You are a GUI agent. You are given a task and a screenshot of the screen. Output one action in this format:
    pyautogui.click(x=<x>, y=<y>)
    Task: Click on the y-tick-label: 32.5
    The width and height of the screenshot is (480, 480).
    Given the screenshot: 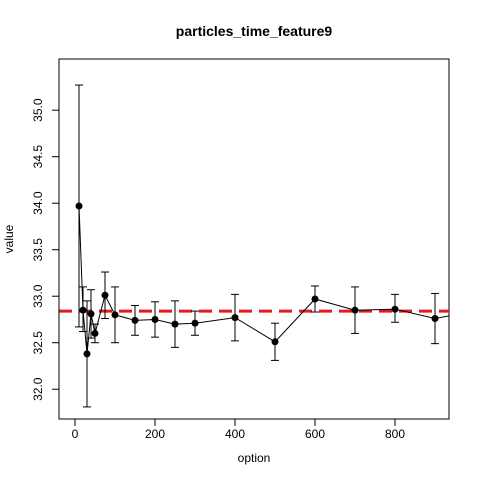 What is the action you would take?
    pyautogui.click(x=38, y=343)
    